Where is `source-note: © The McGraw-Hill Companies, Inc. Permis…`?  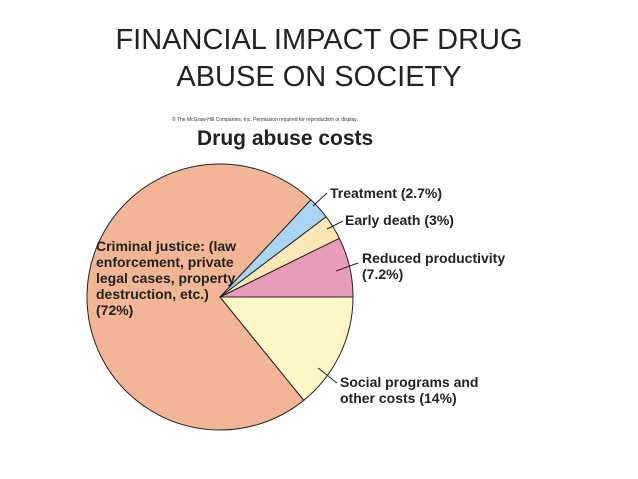 source-note: © The McGraw-Hill Companies, Inc. Permis… is located at coordinates (265, 120).